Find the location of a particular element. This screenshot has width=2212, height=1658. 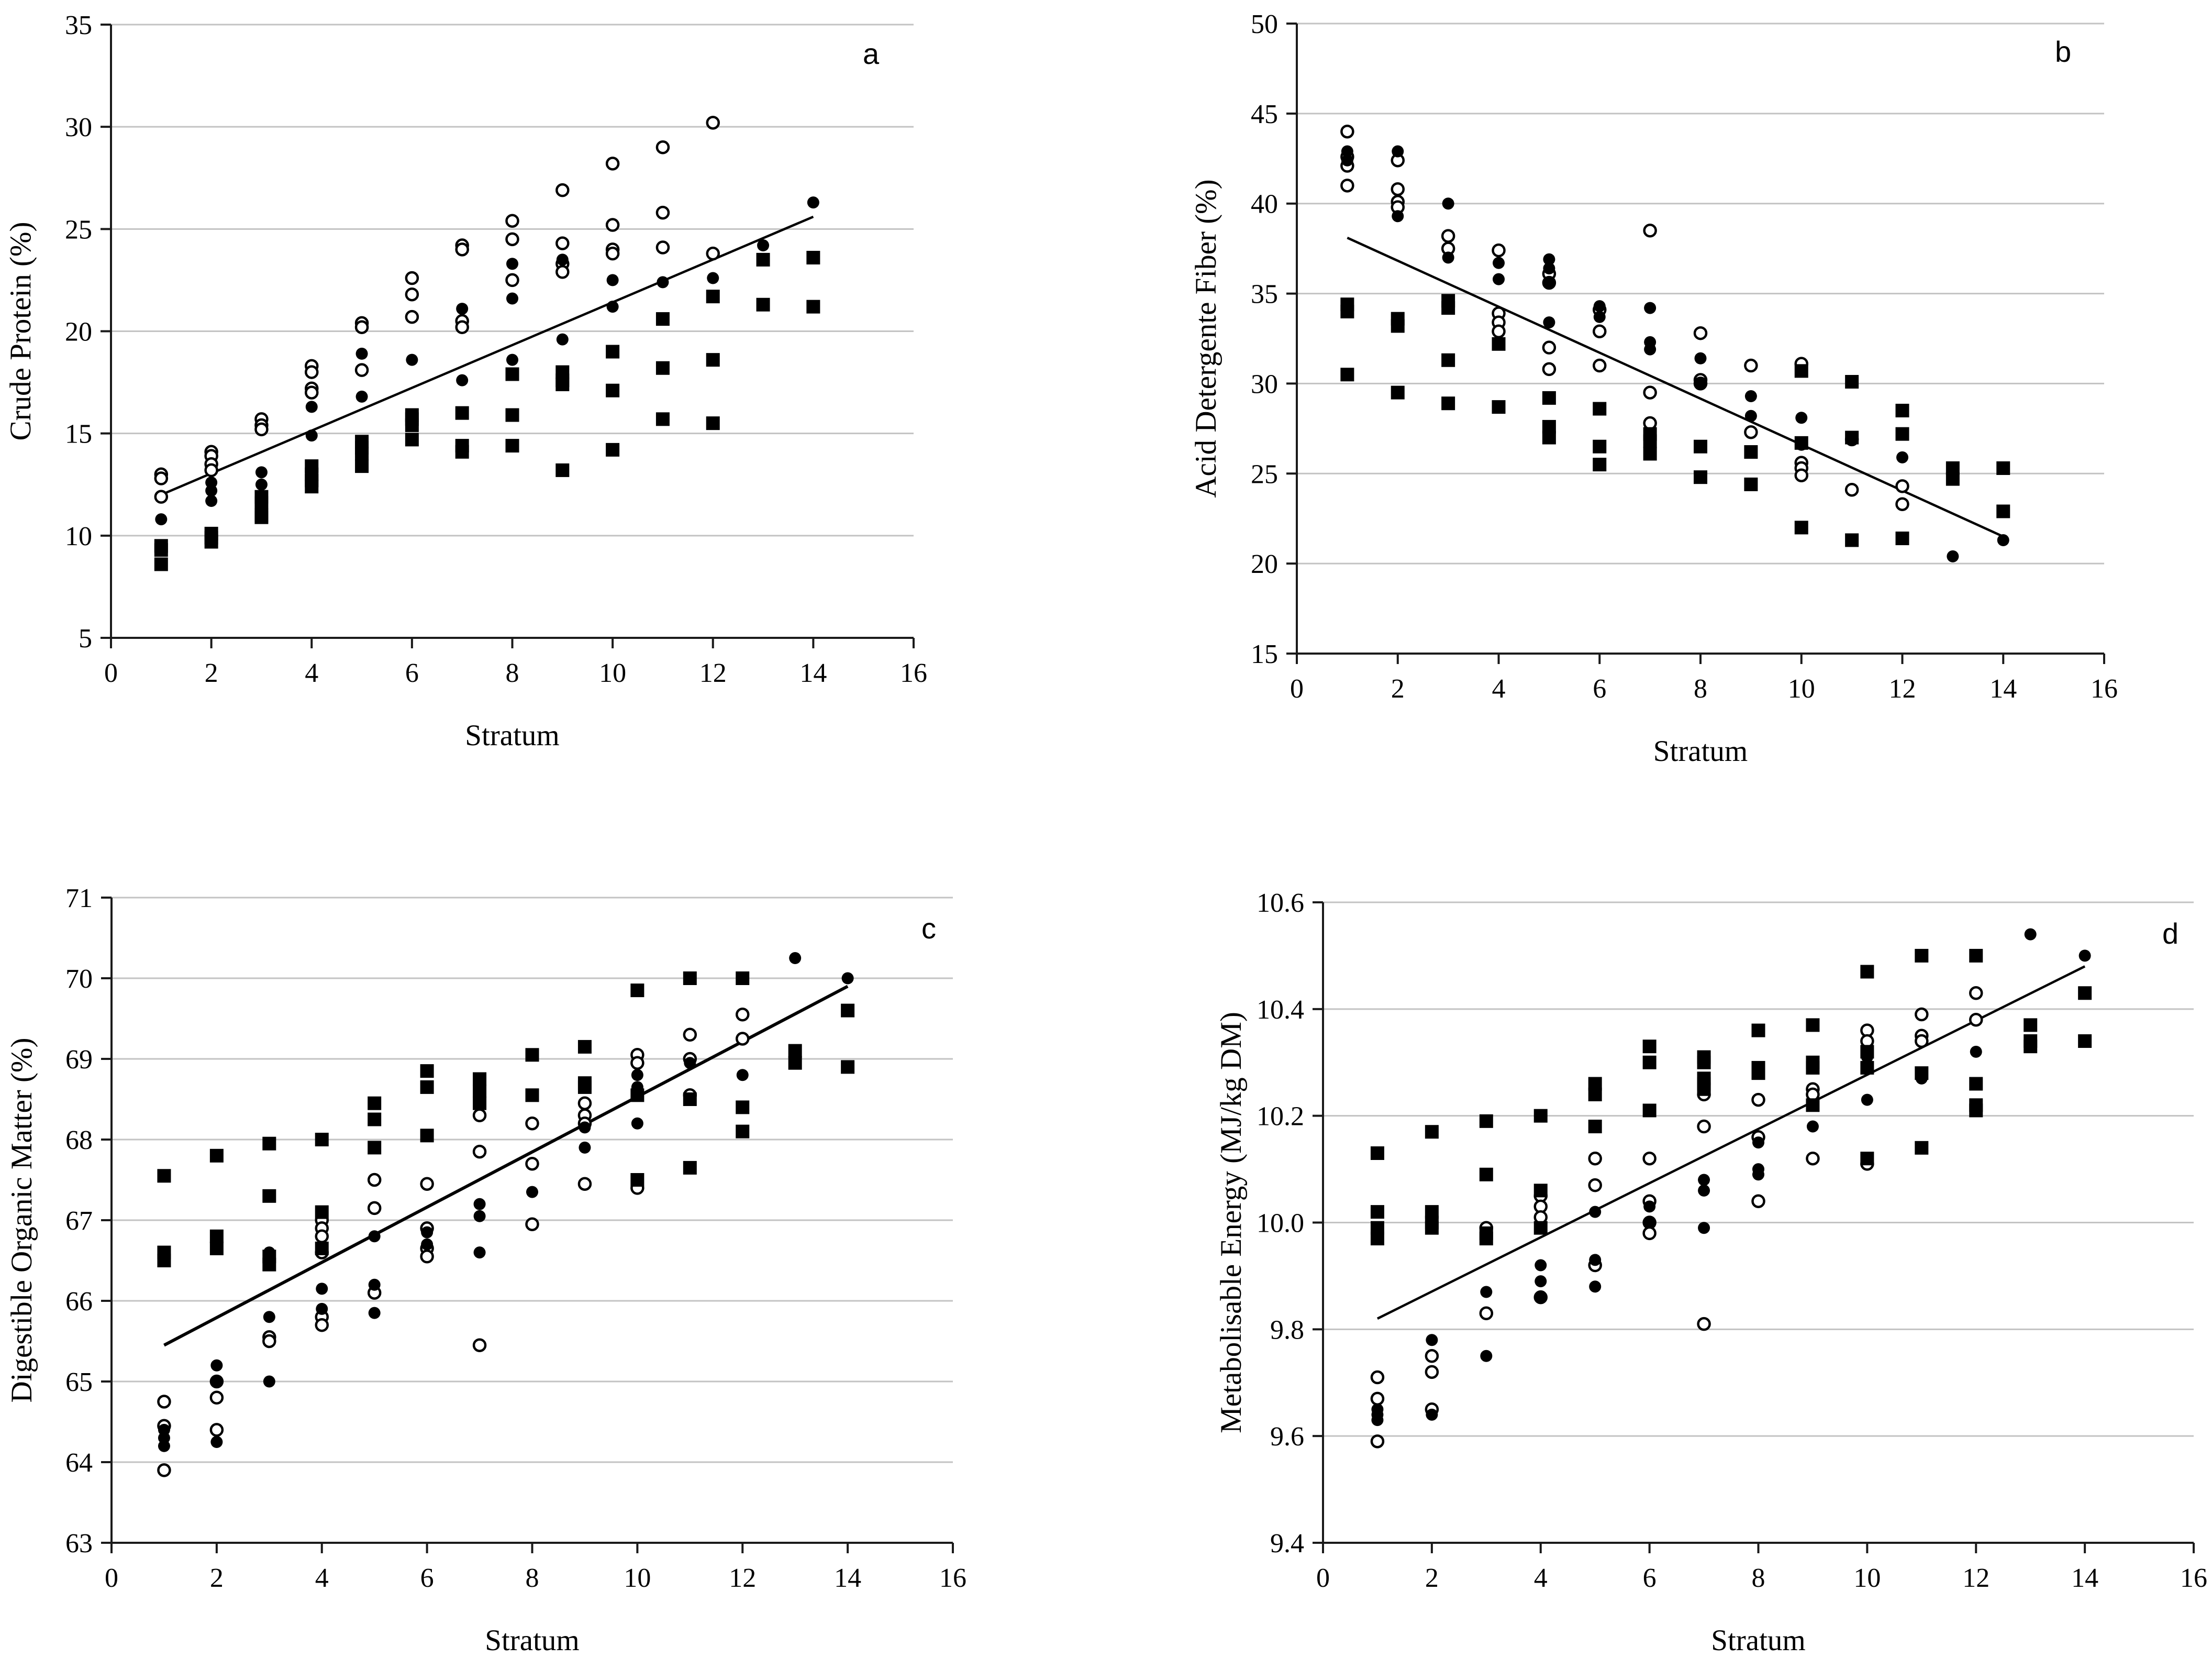

panel-letter-d: d is located at coordinates (2170, 933).